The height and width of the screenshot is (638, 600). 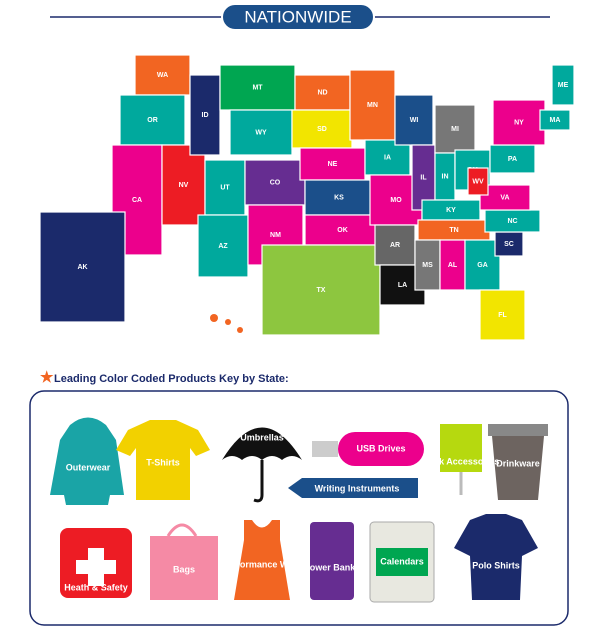 I want to click on icon-cross, so click(x=96, y=567).